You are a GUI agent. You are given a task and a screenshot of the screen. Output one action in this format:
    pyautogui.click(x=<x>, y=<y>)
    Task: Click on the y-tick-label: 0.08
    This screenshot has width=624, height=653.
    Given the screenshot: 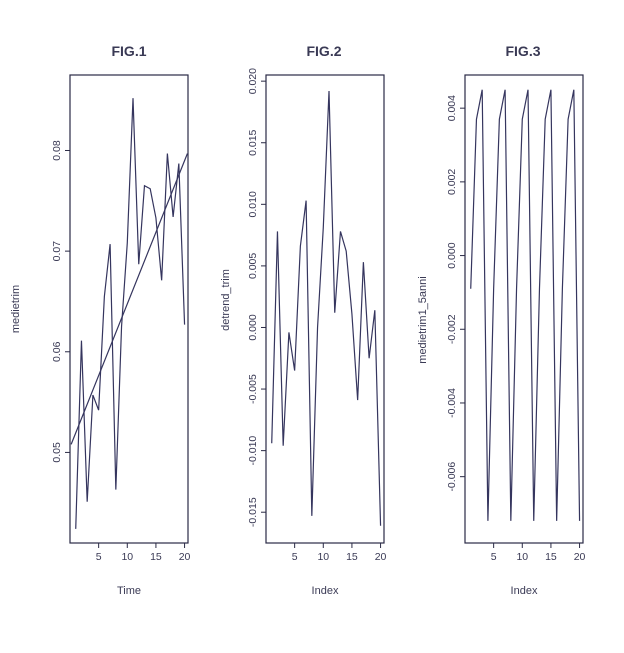 What is the action you would take?
    pyautogui.click(x=57, y=150)
    